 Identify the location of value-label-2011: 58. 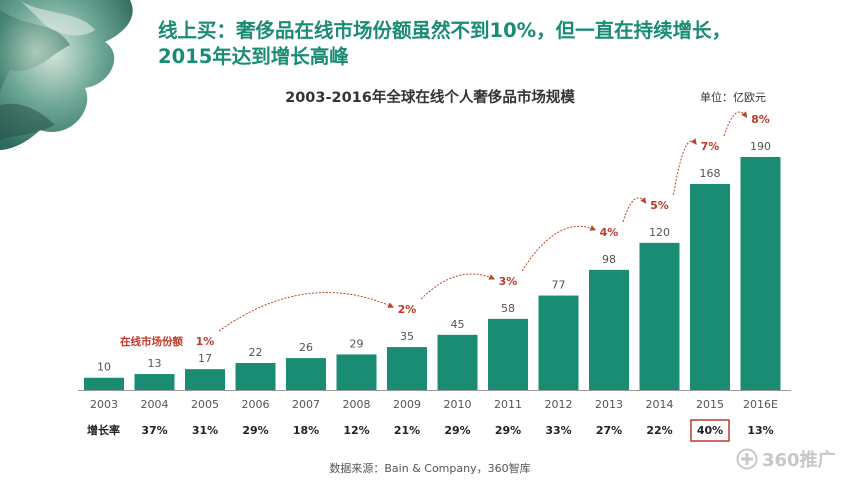
(508, 308).